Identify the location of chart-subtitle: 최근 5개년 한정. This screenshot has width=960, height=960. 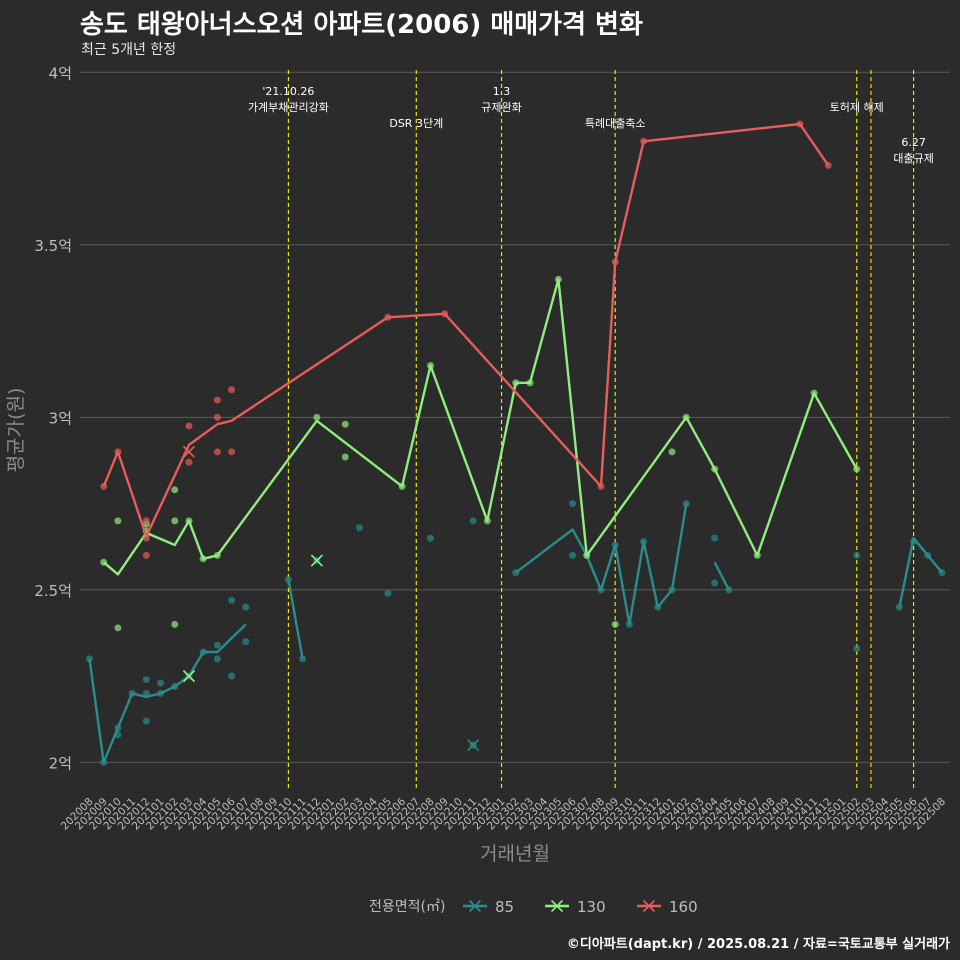
(129, 50).